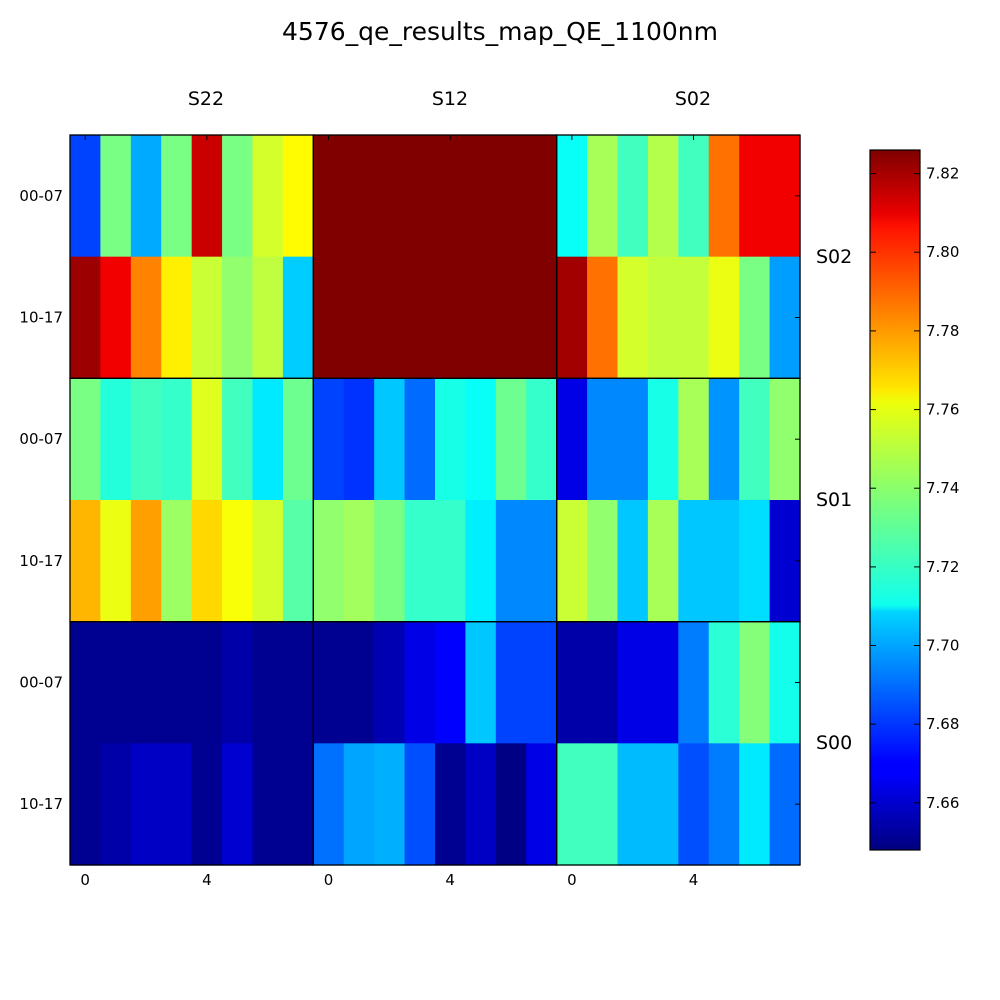 The height and width of the screenshot is (1000, 1000). Describe the element at coordinates (942, 646) in the screenshot. I see `colorbar-tick-label: 7.70` at that location.